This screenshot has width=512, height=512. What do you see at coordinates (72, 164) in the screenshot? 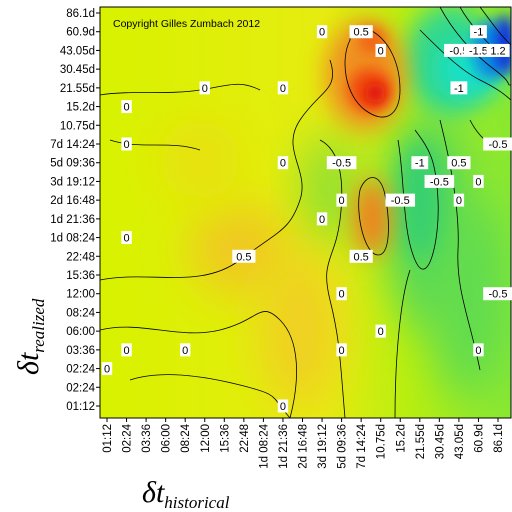
I see `y-tick-label: 5d 09:36` at bounding box center [72, 164].